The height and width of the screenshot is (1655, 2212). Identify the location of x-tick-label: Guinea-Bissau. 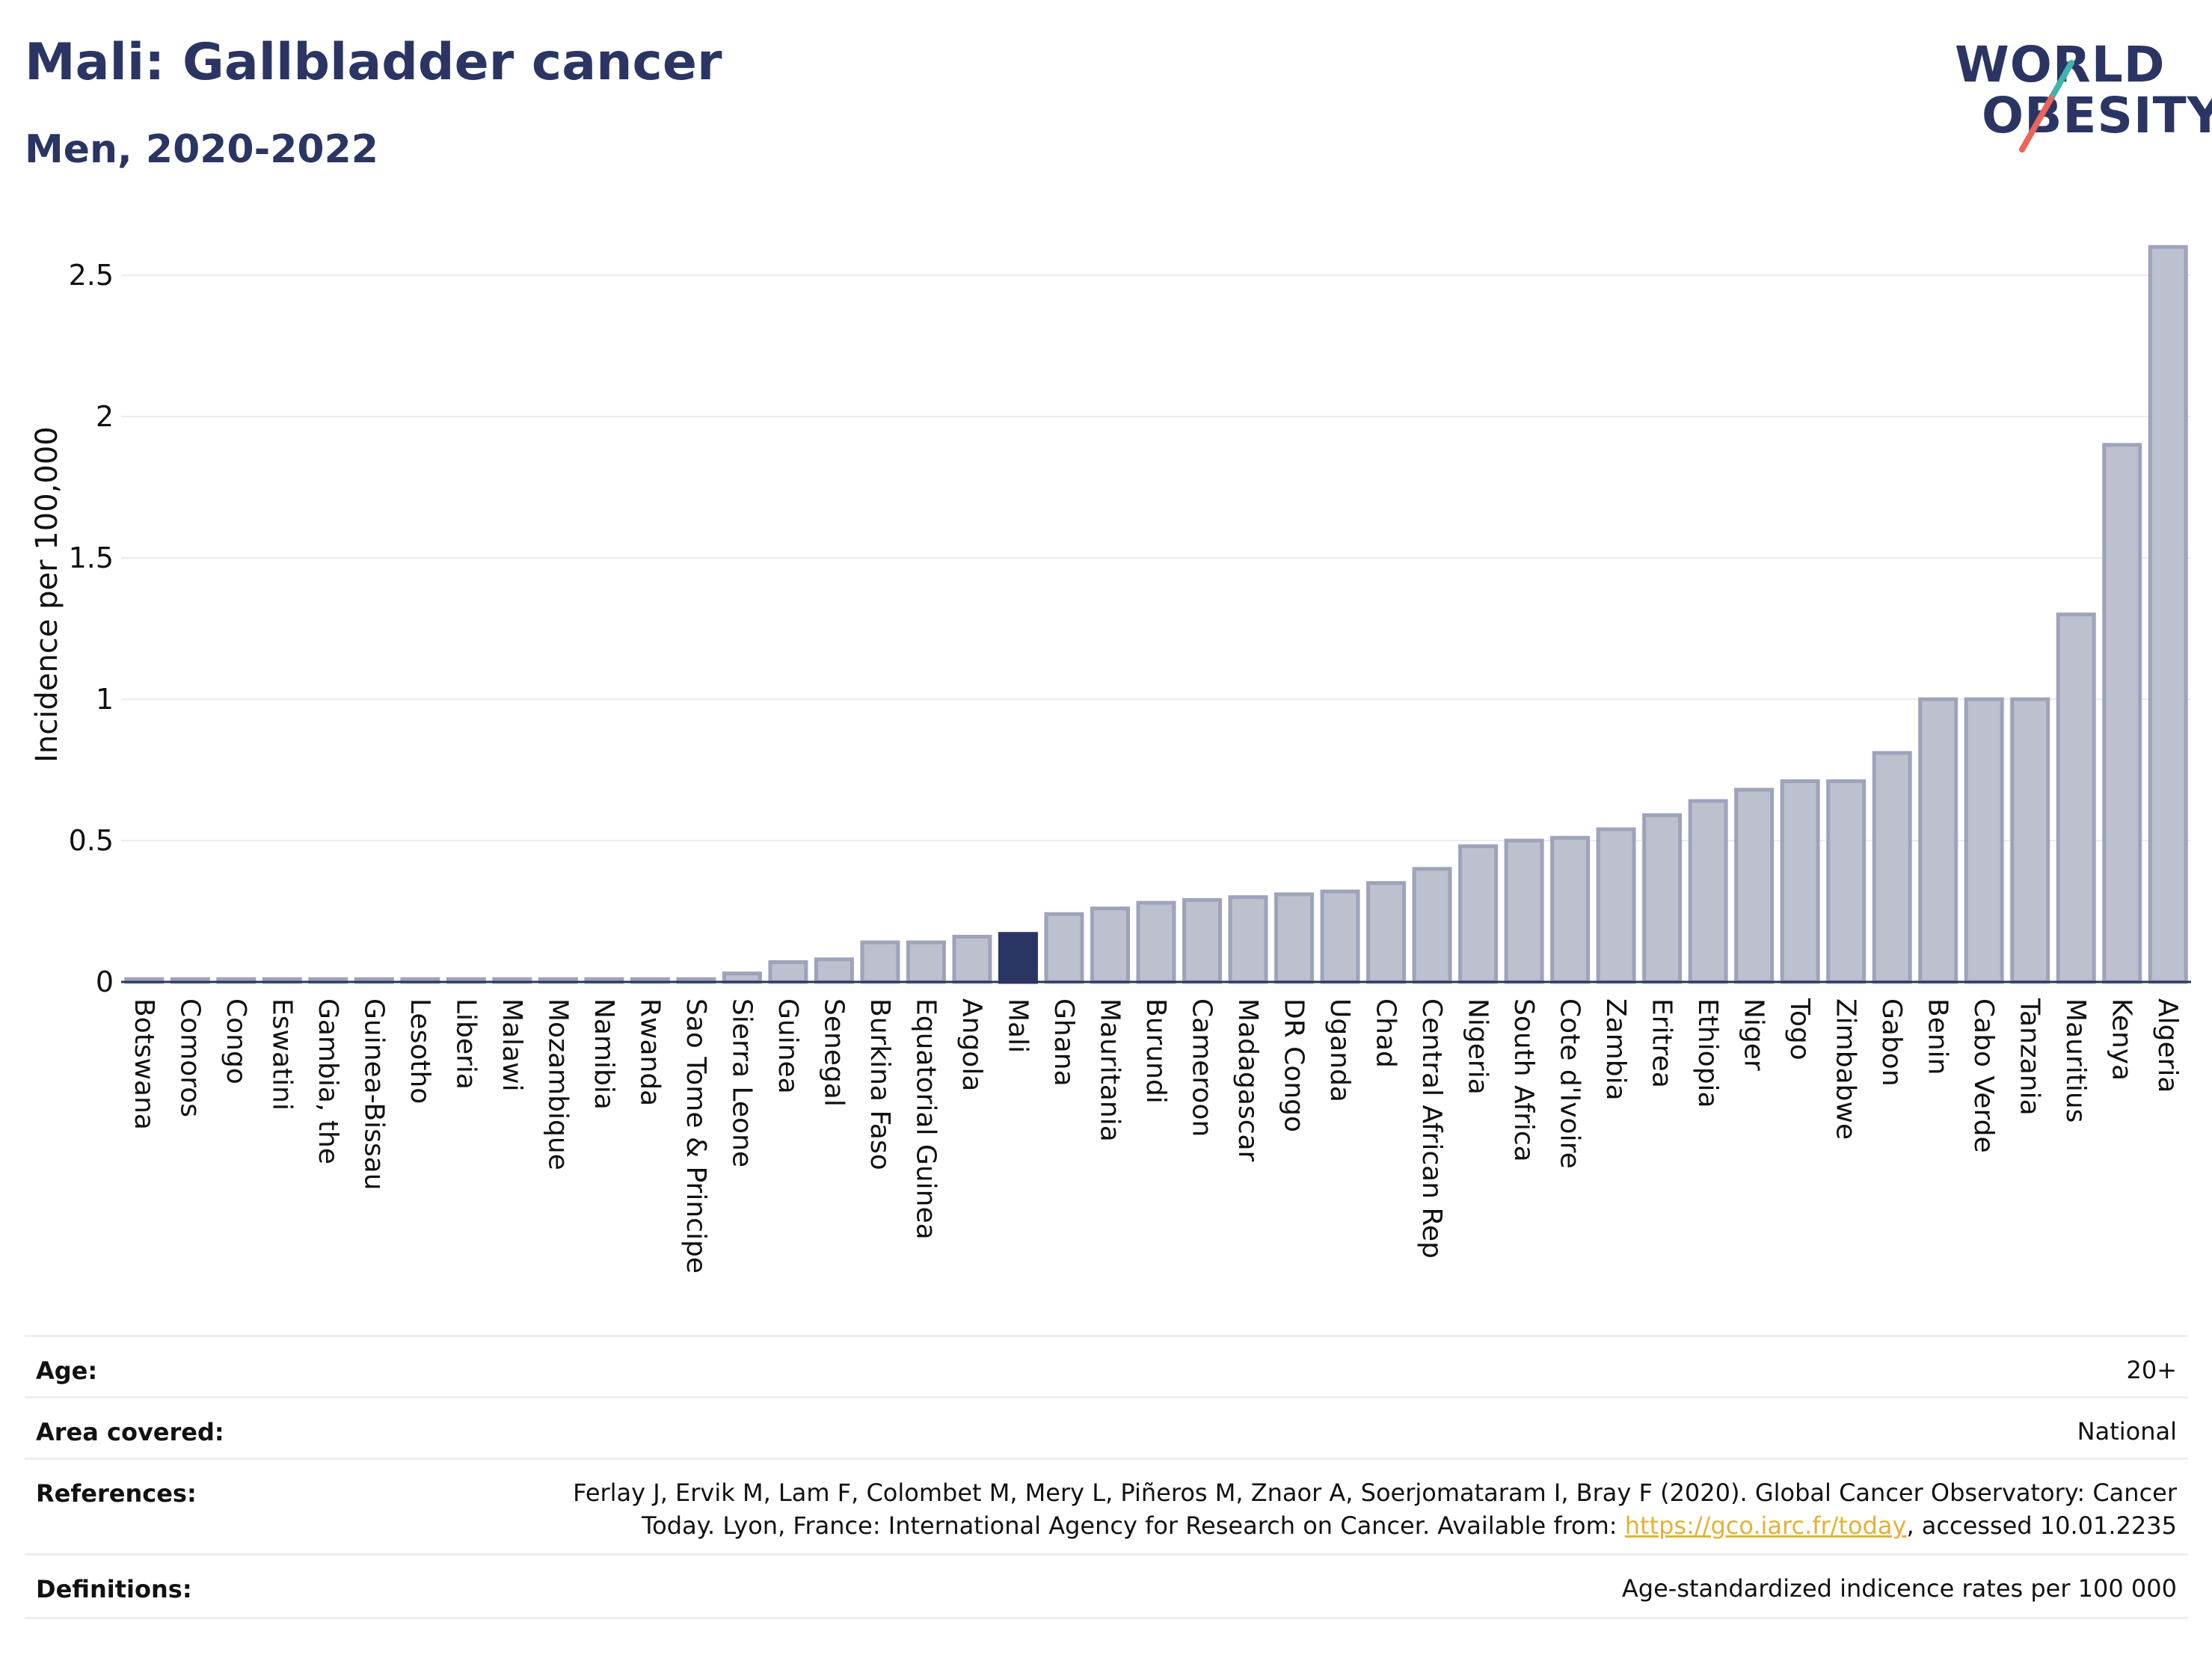
(373, 1094).